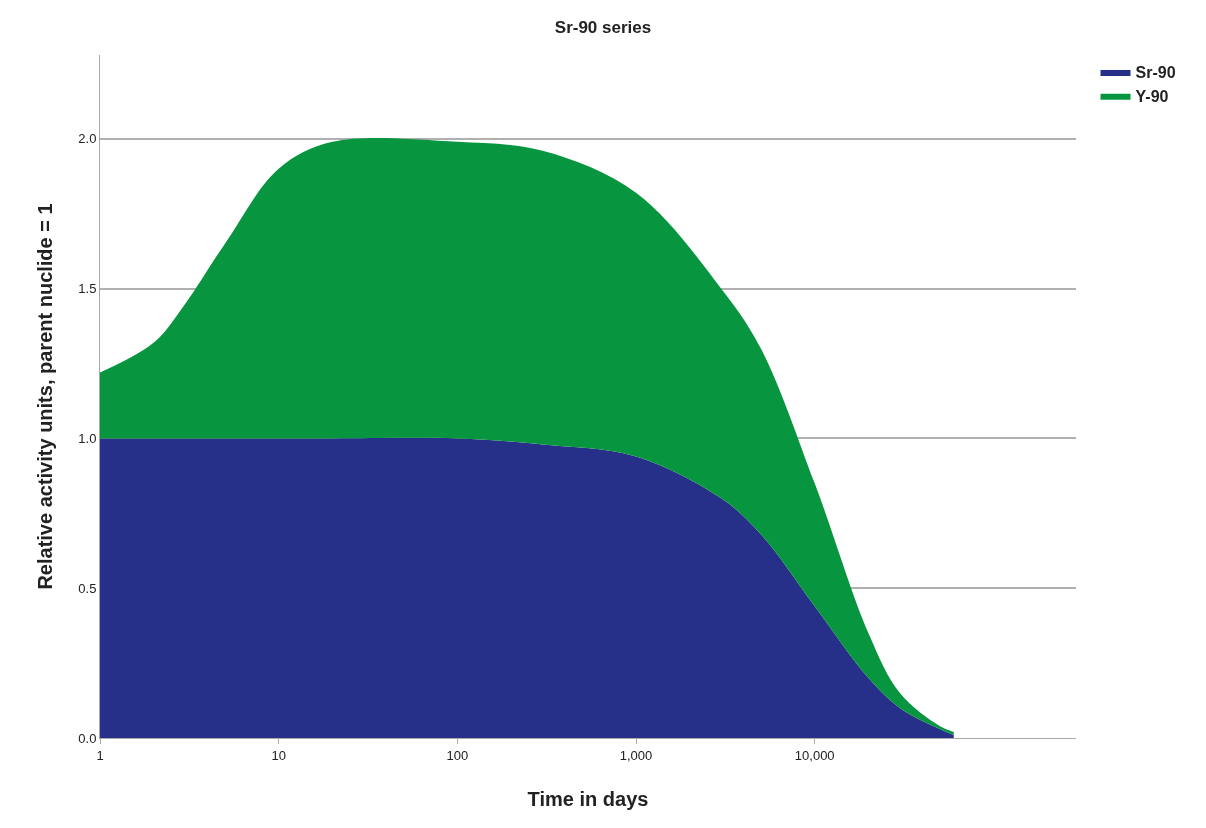 The image size is (1206, 828). What do you see at coordinates (603, 27) in the screenshot?
I see `chart-title: Sr-90 series` at bounding box center [603, 27].